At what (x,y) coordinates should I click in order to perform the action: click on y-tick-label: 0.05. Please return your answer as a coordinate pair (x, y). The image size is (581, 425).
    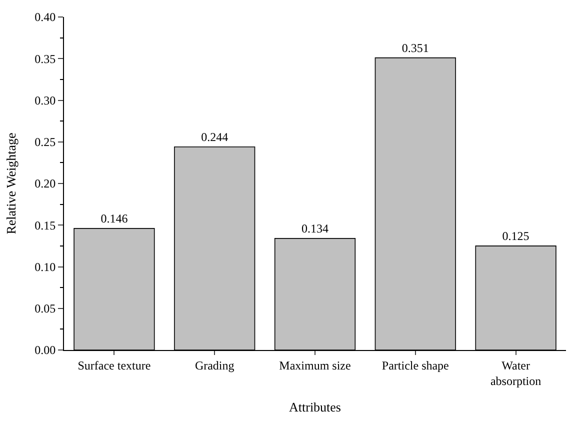
    Looking at the image, I should click on (45, 309).